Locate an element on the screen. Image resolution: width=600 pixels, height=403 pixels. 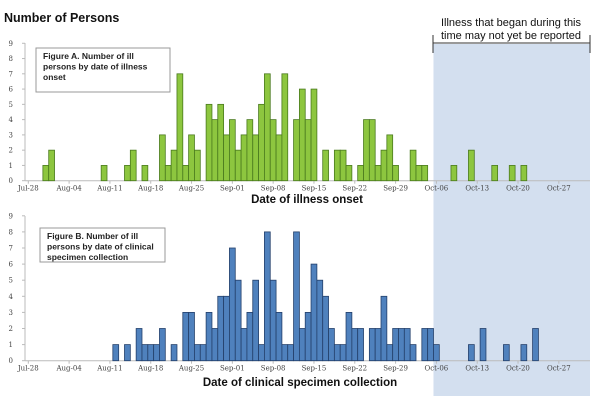
y-tick-label: 0 is located at coordinates (11, 361).